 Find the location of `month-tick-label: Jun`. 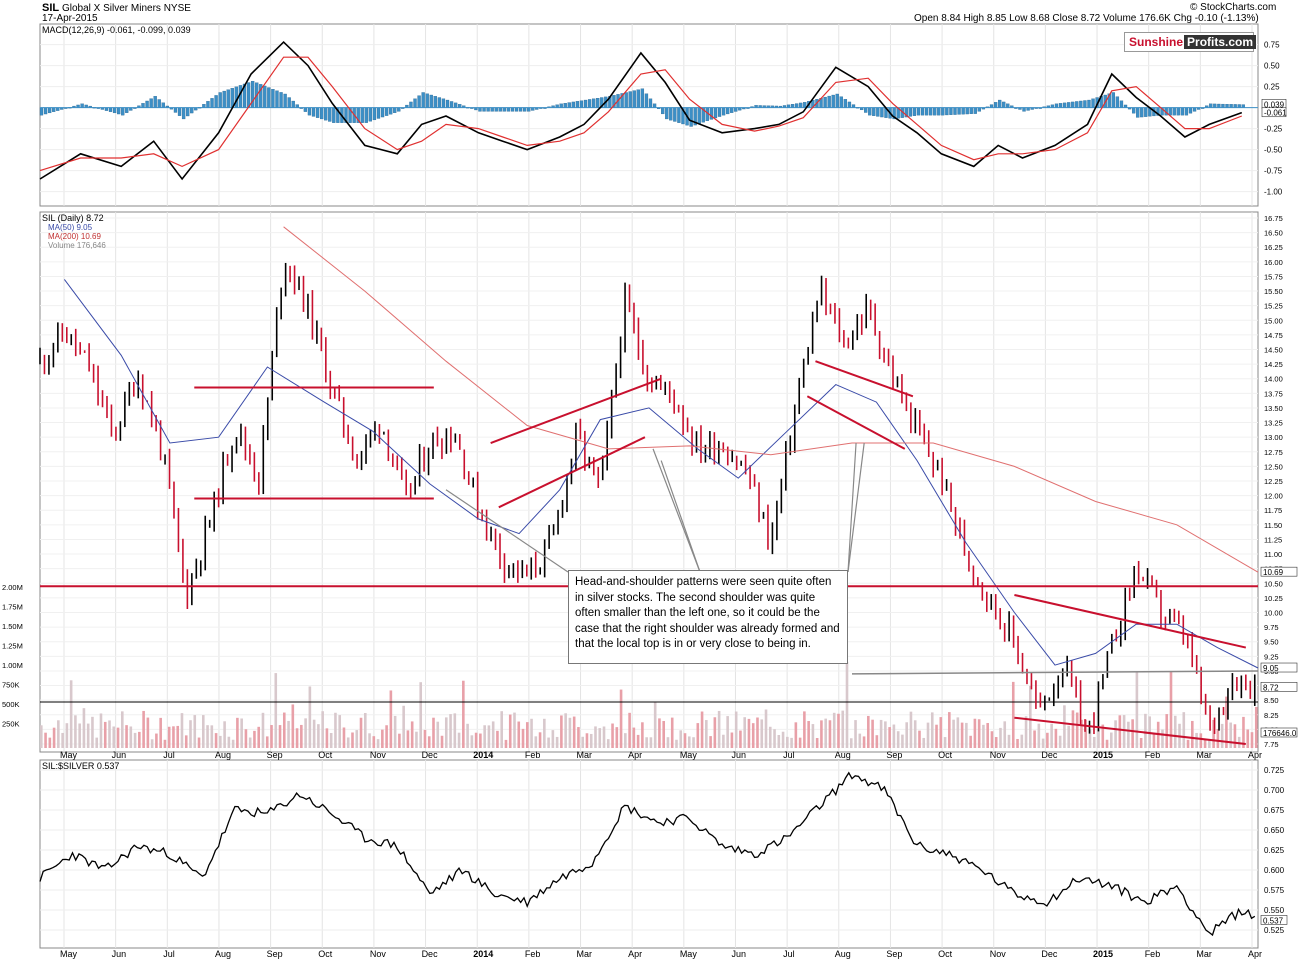

month-tick-label: Jun is located at coordinates (119, 755).